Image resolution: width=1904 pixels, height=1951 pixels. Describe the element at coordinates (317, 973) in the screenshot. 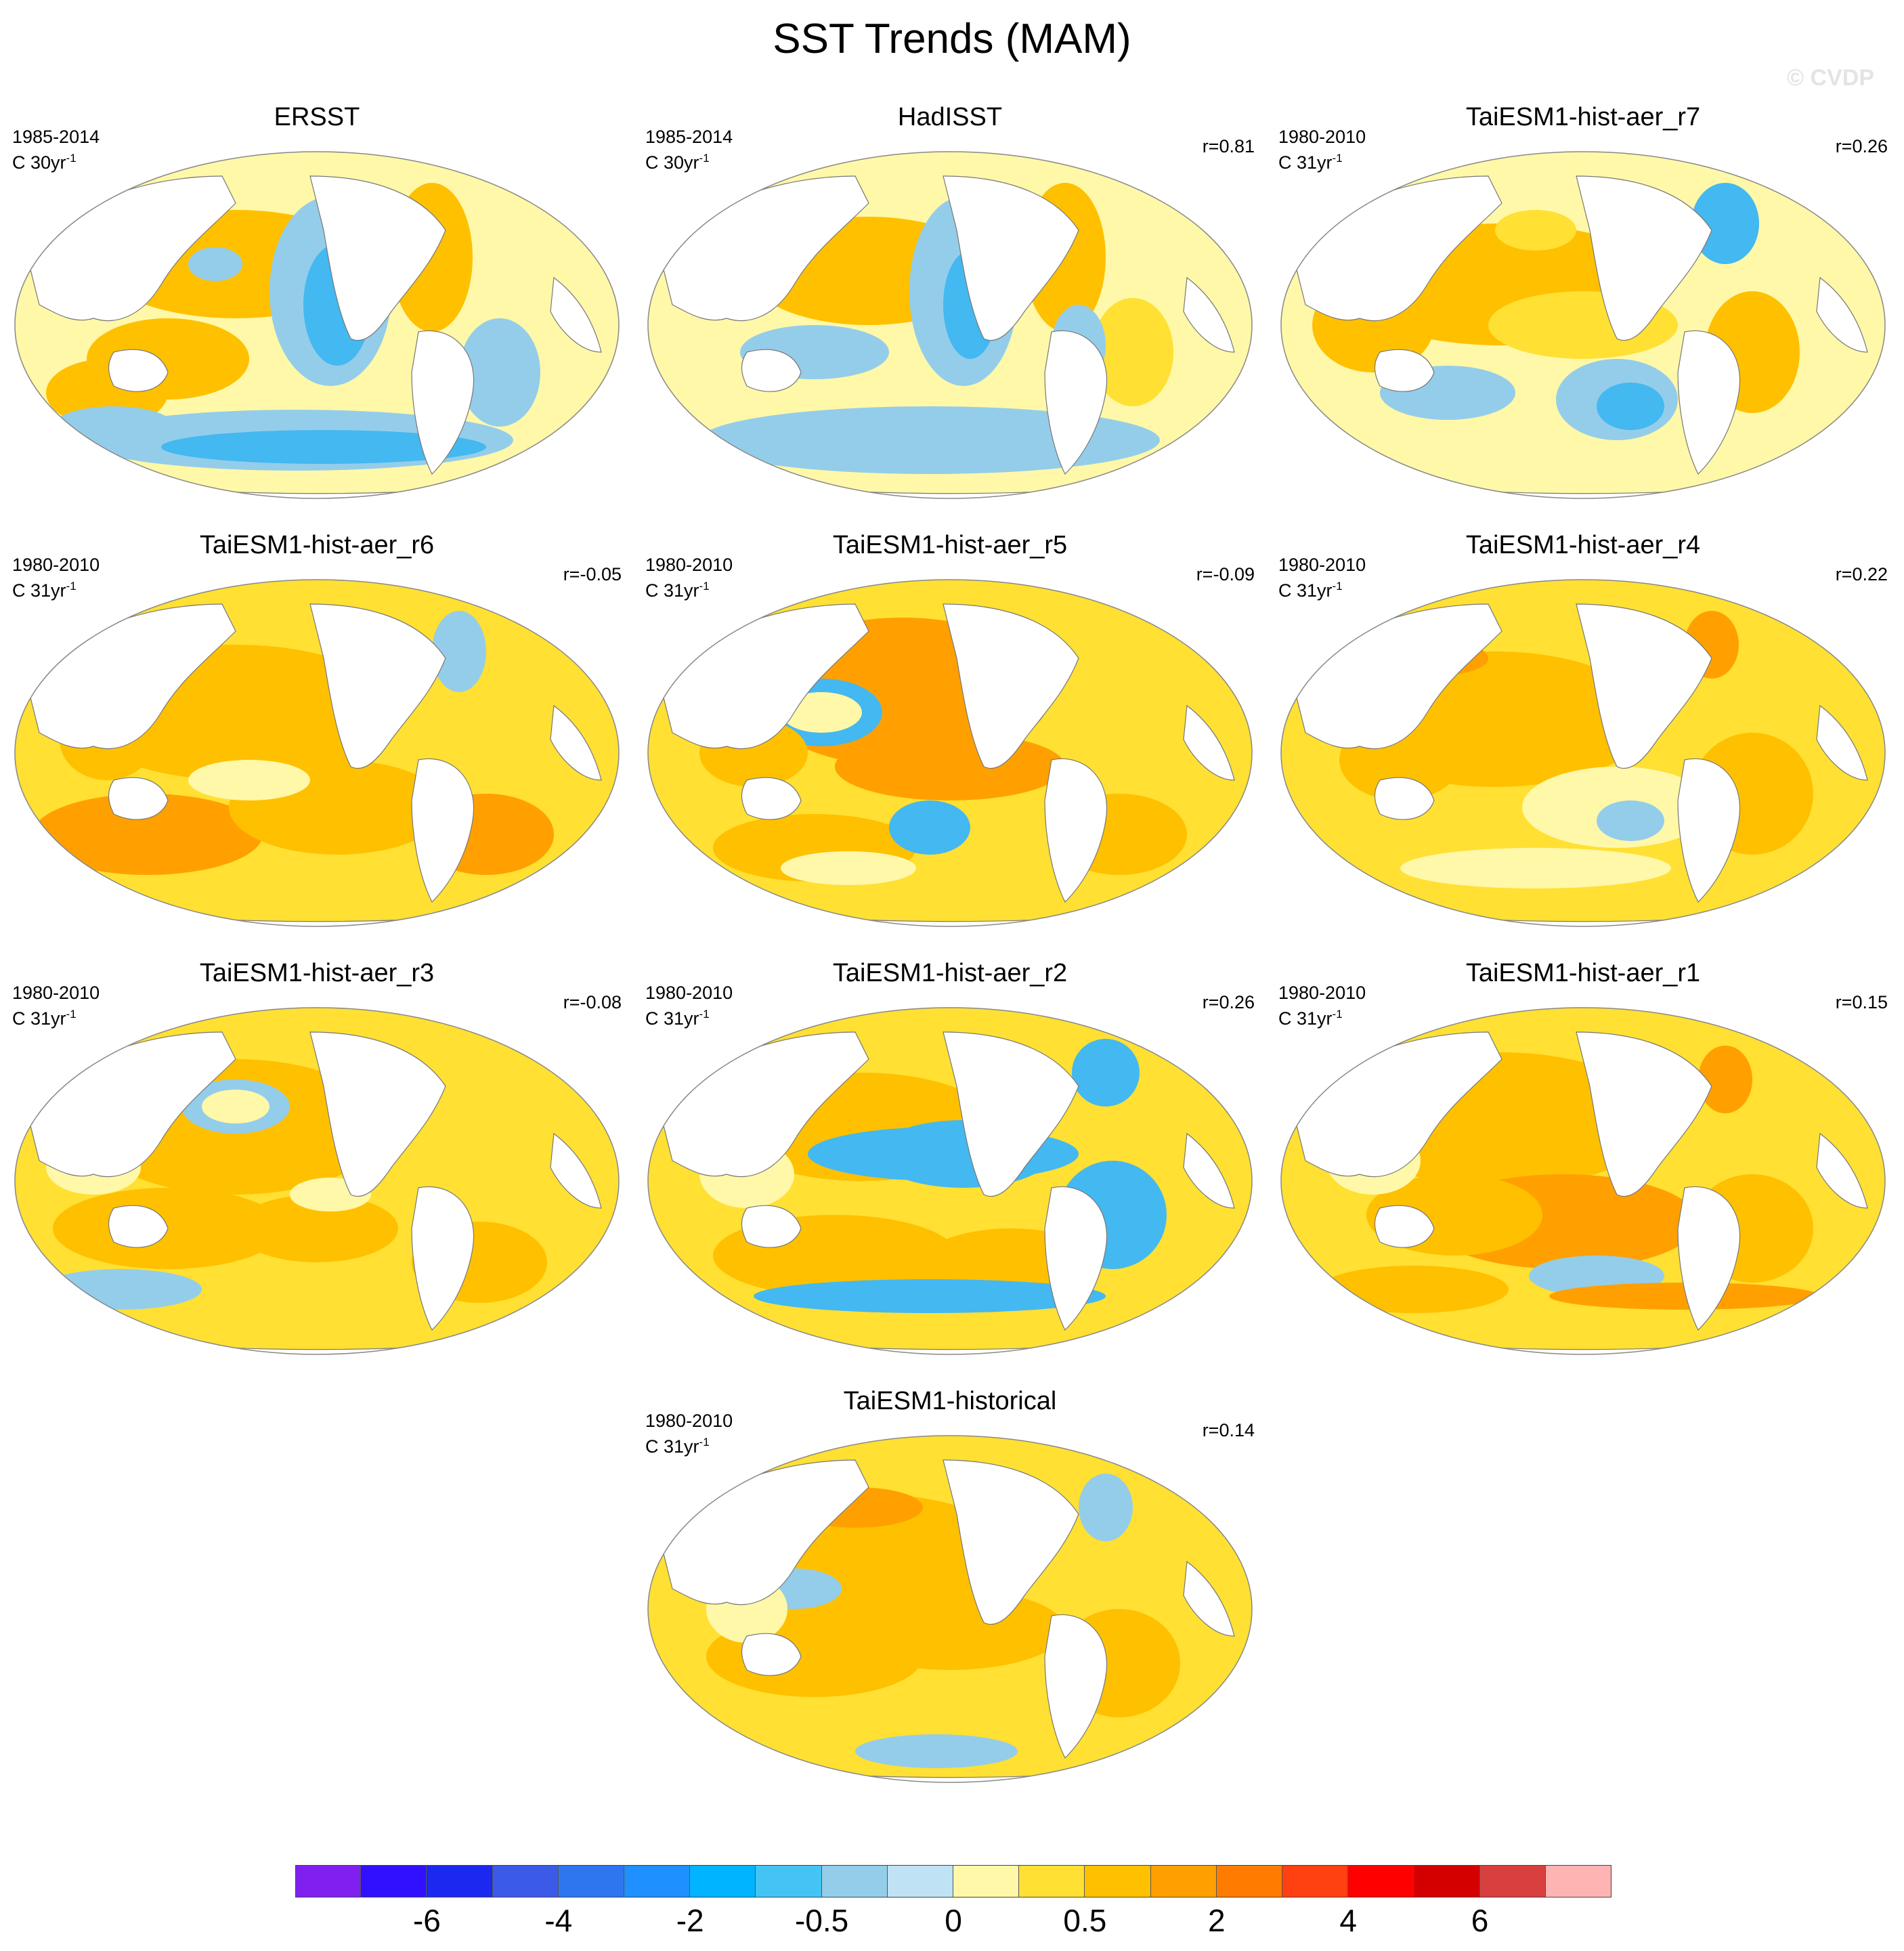

I see `panel-title: TaiESM1-hist-aer_r3` at that location.